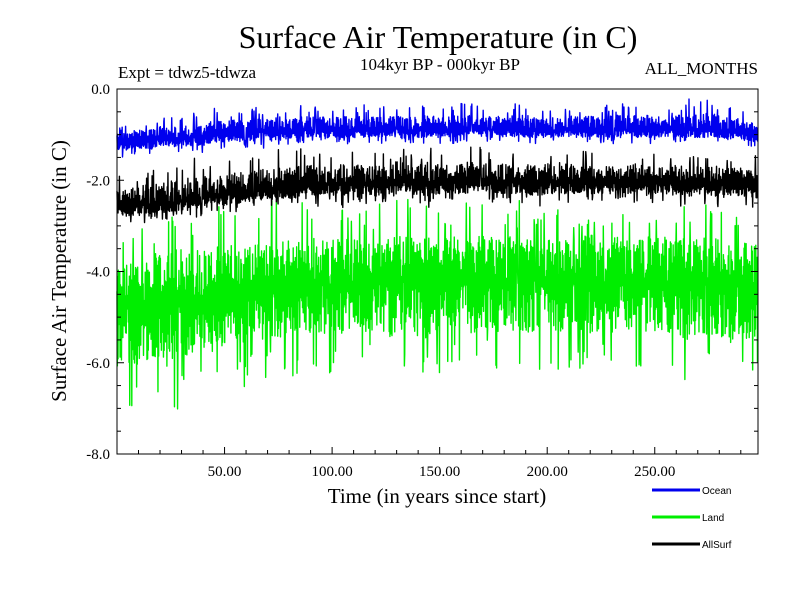 This screenshot has height=600, width=800. I want to click on experiment-label: Expt = tdwz5-tdwza, so click(187, 72).